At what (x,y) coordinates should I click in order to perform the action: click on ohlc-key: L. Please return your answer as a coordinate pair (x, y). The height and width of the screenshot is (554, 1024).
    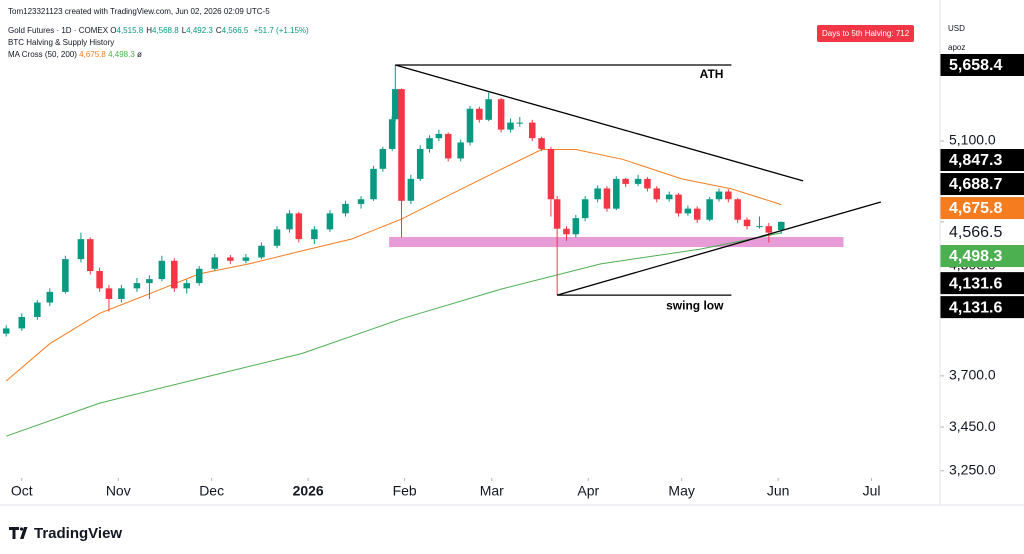
    Looking at the image, I should click on (184, 30).